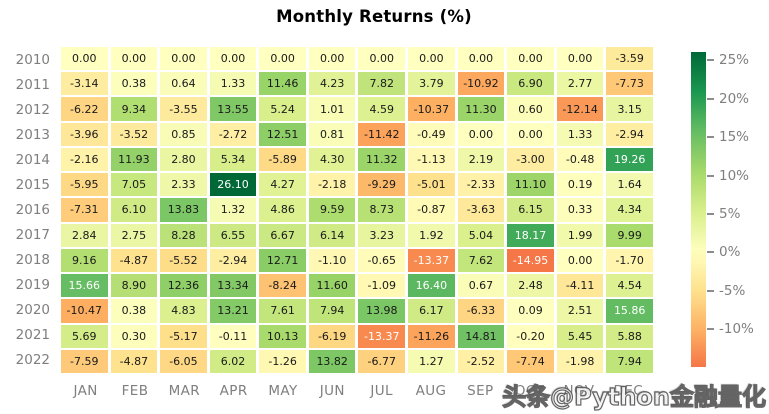 Image resolution: width=769 pixels, height=414 pixels. Describe the element at coordinates (431, 336) in the screenshot. I see `heatmap-cell: -11.26` at that location.